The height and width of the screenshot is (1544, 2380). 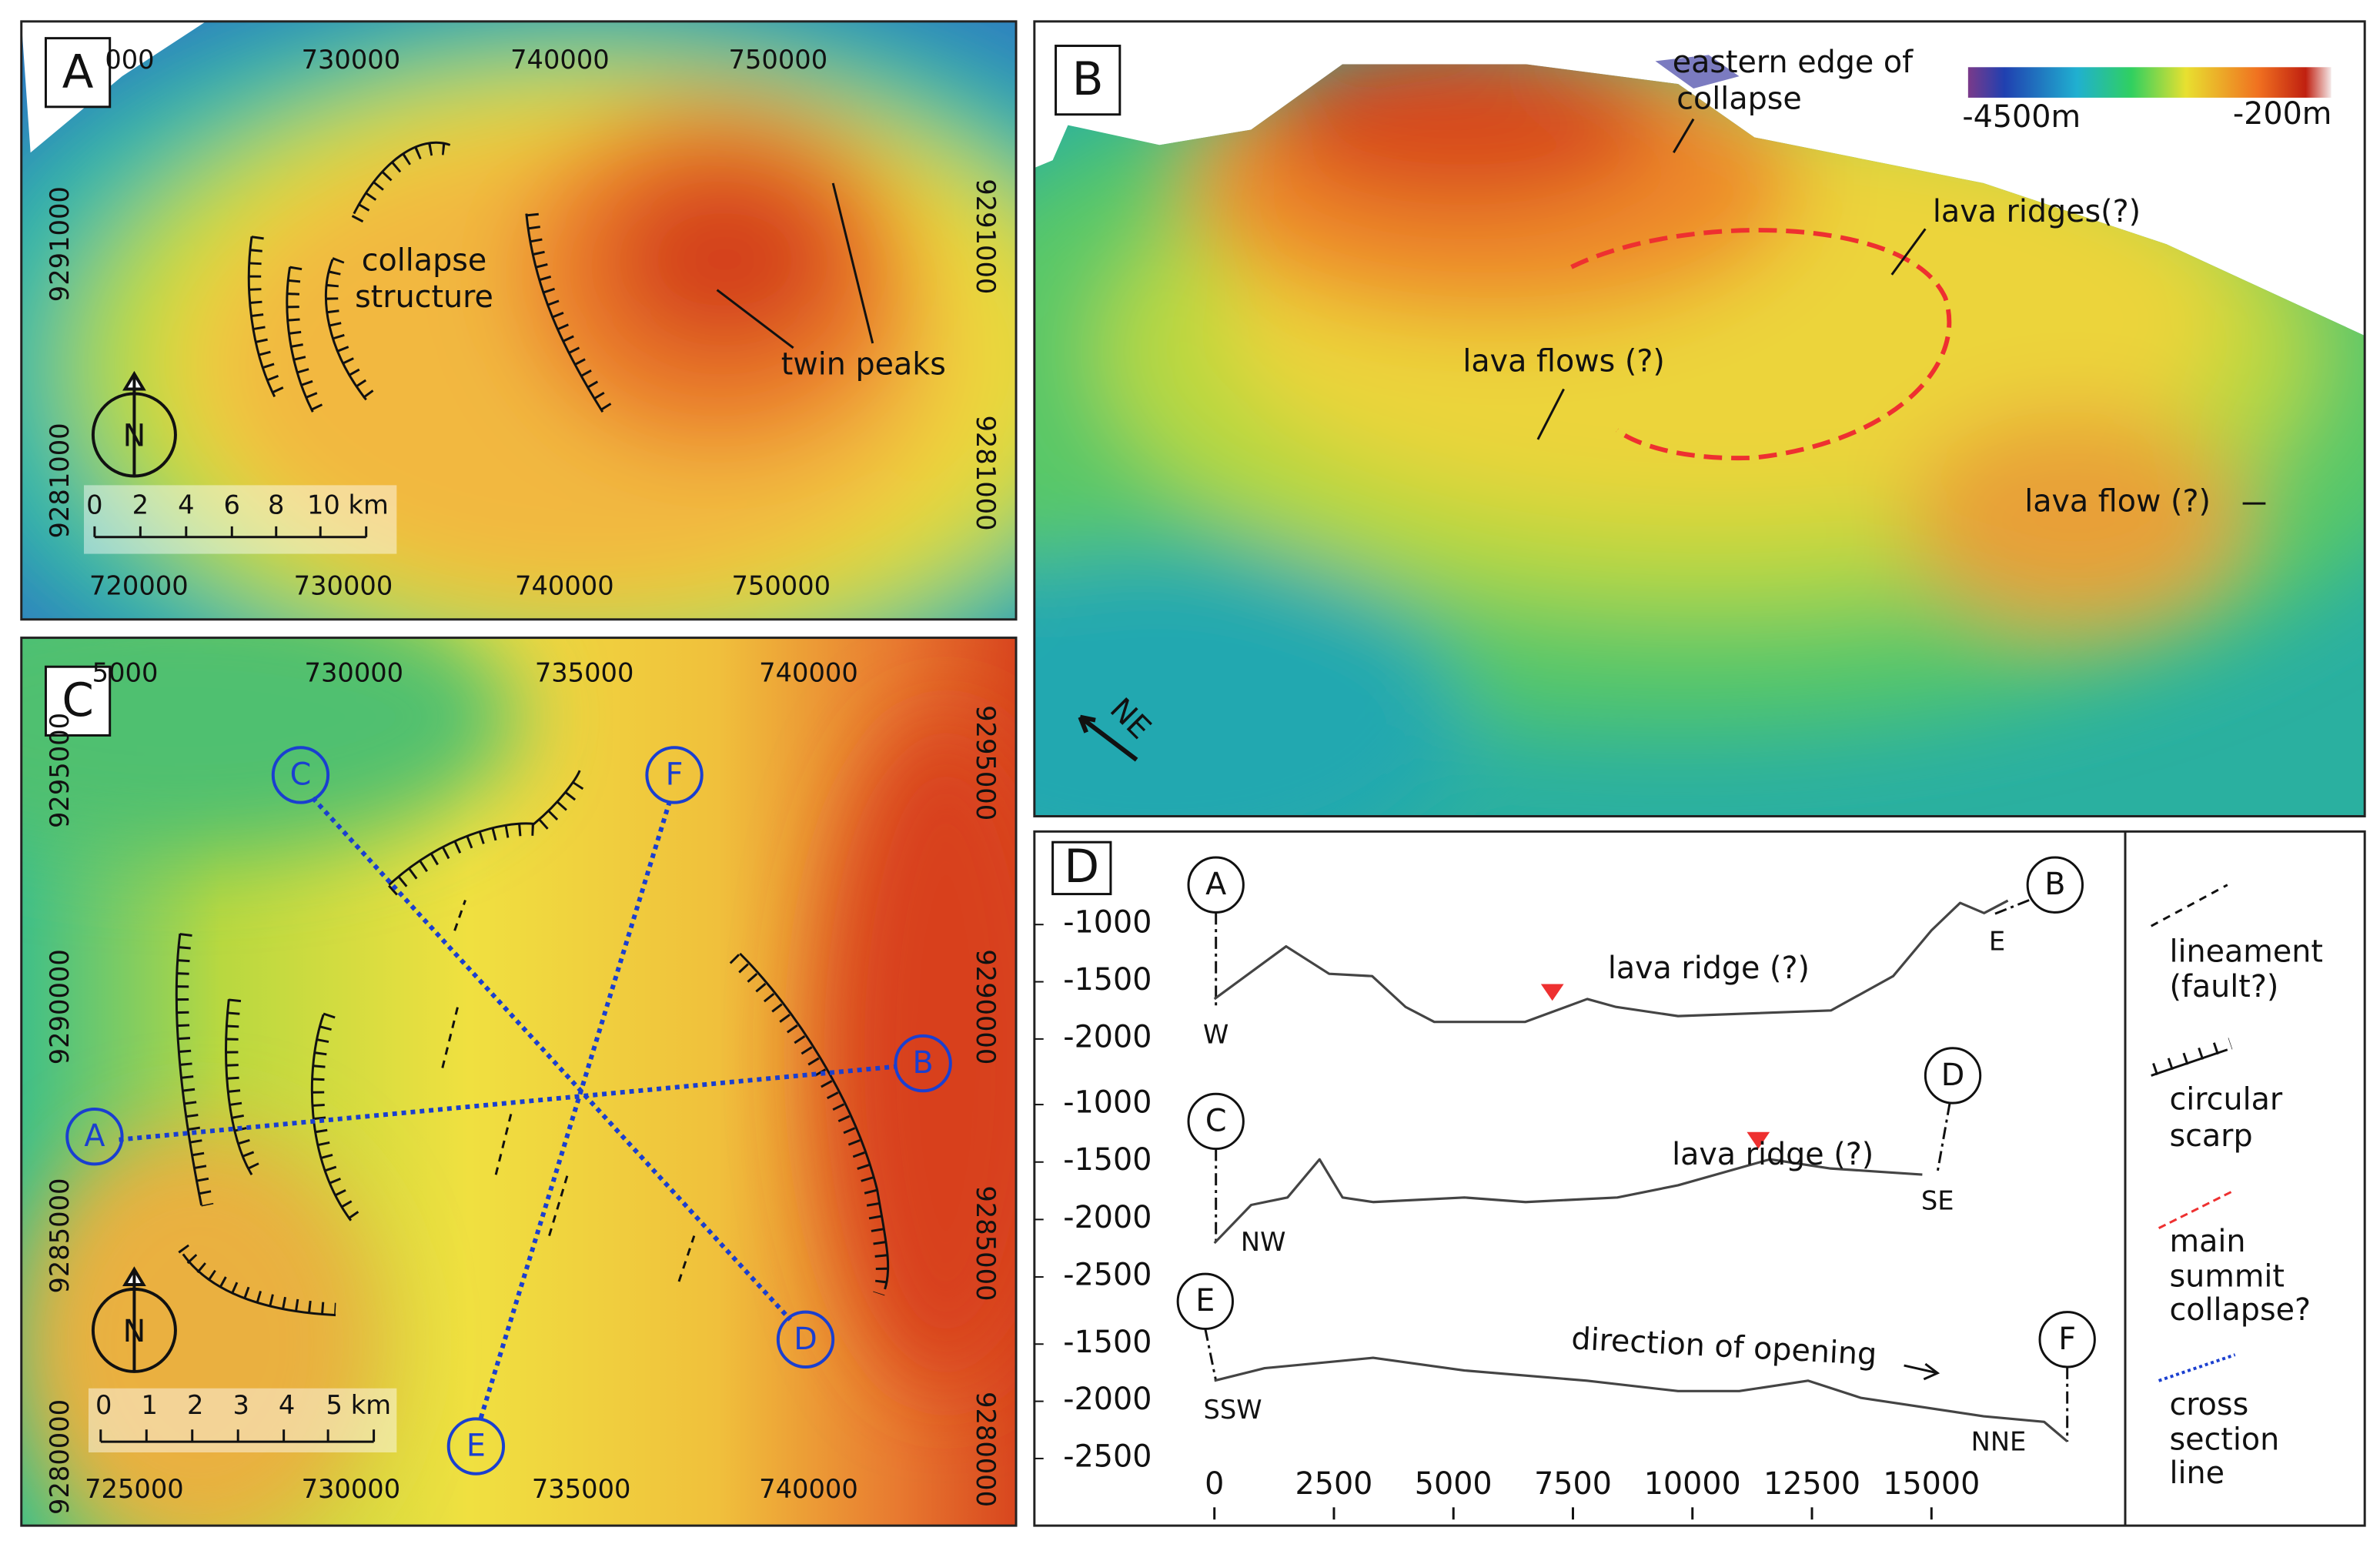 I want to click on annotation: structure, so click(x=424, y=297).